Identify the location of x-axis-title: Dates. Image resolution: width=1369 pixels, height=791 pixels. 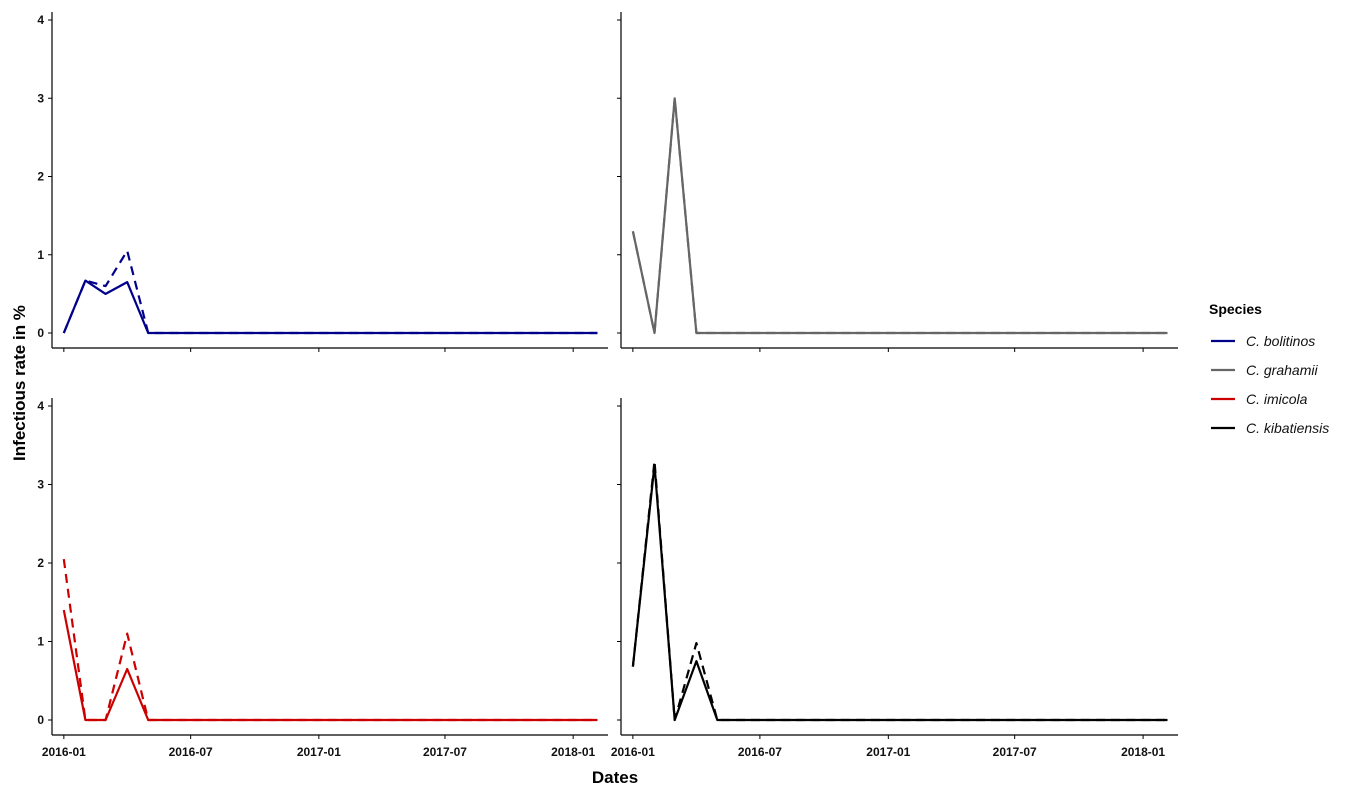
(615, 777).